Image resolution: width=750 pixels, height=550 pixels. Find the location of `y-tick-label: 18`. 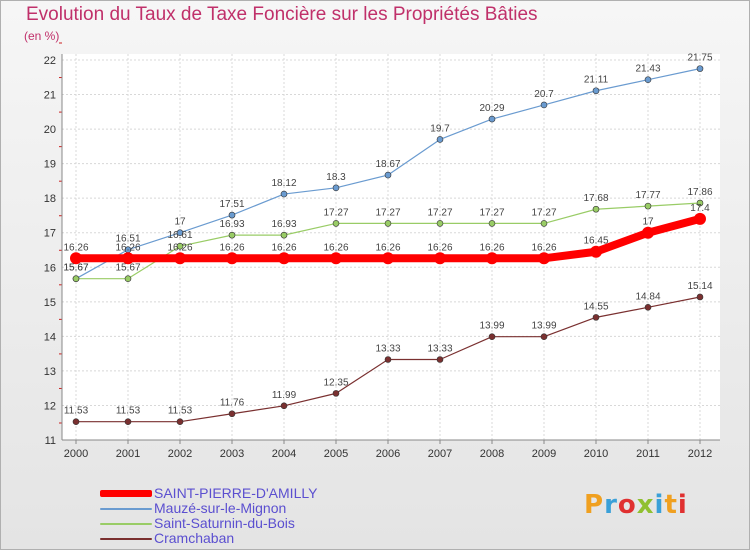

y-tick-label: 18 is located at coordinates (50, 199).